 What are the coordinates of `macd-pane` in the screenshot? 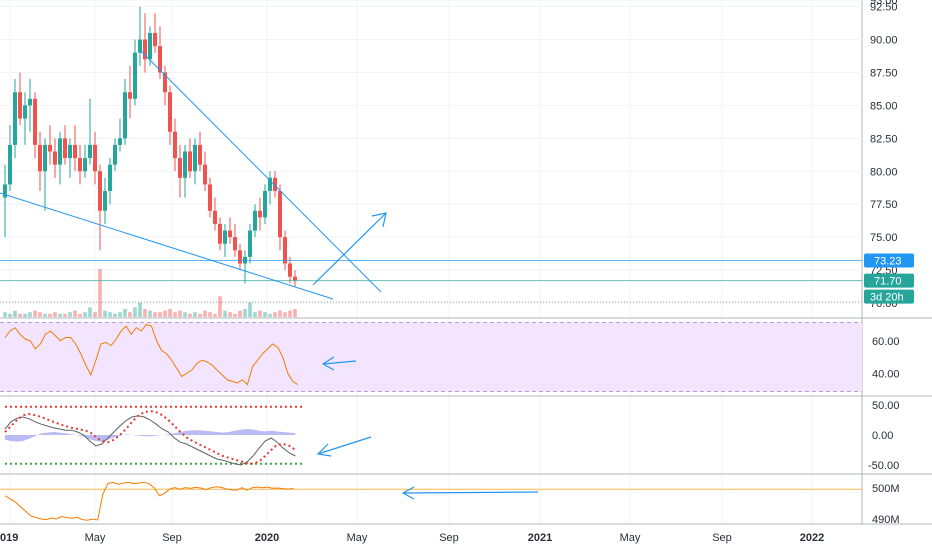 It's located at (153, 436).